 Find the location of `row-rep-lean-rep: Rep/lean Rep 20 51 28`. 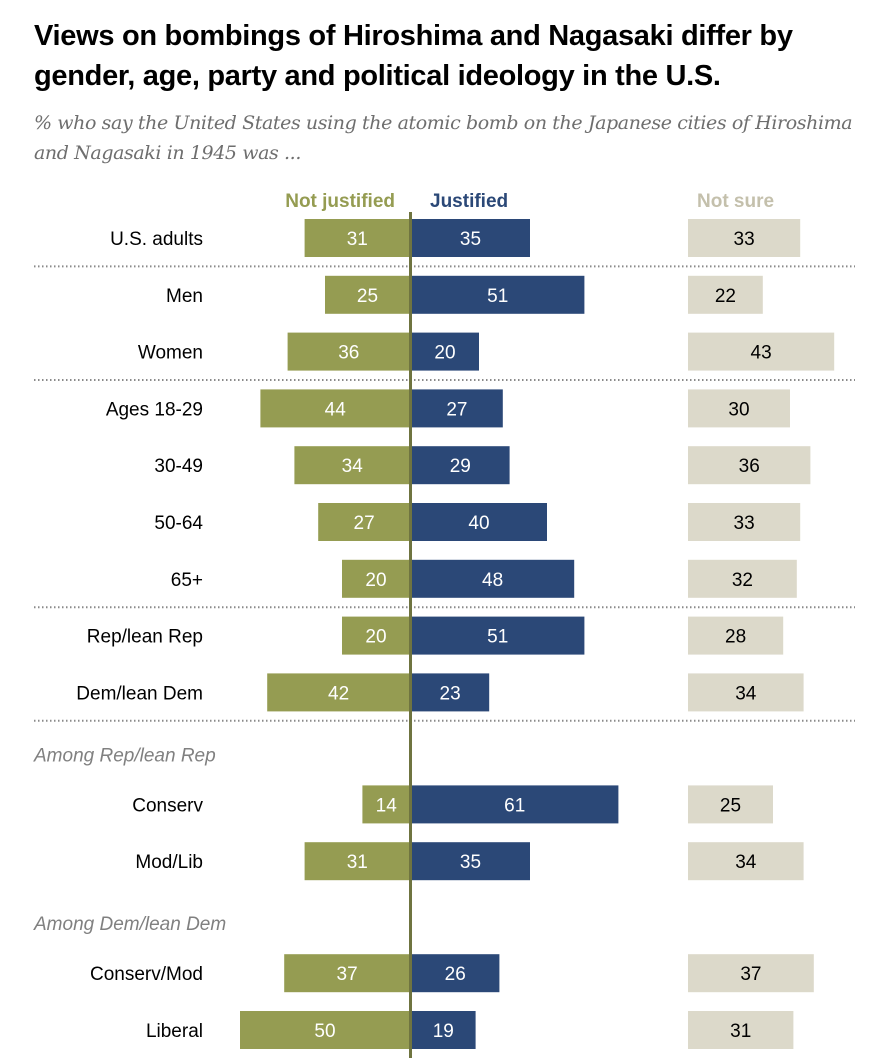

row-rep-lean-rep: Rep/lean Rep 20 51 28 is located at coordinates (435, 635).